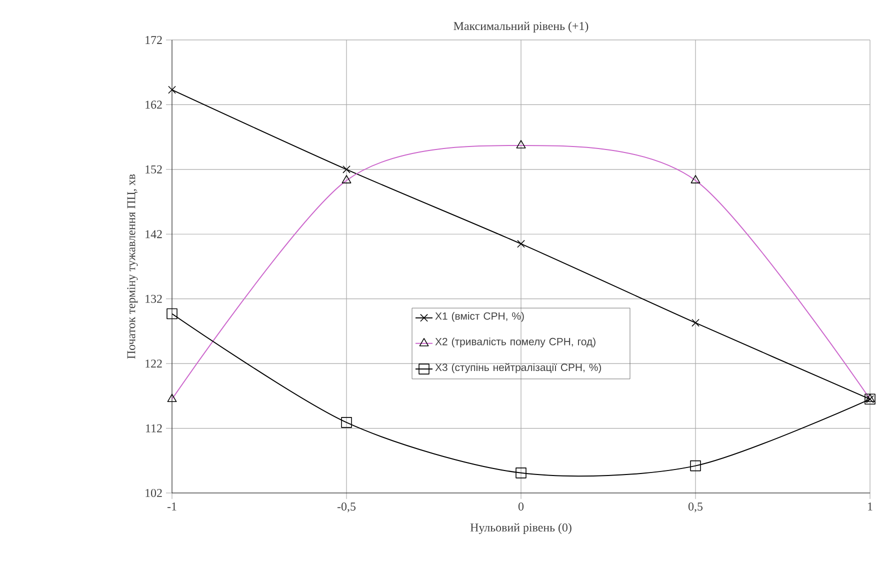  What do you see at coordinates (521, 528) in the screenshot?
I see `x-axis-title: Нульовий рівень (0)` at bounding box center [521, 528].